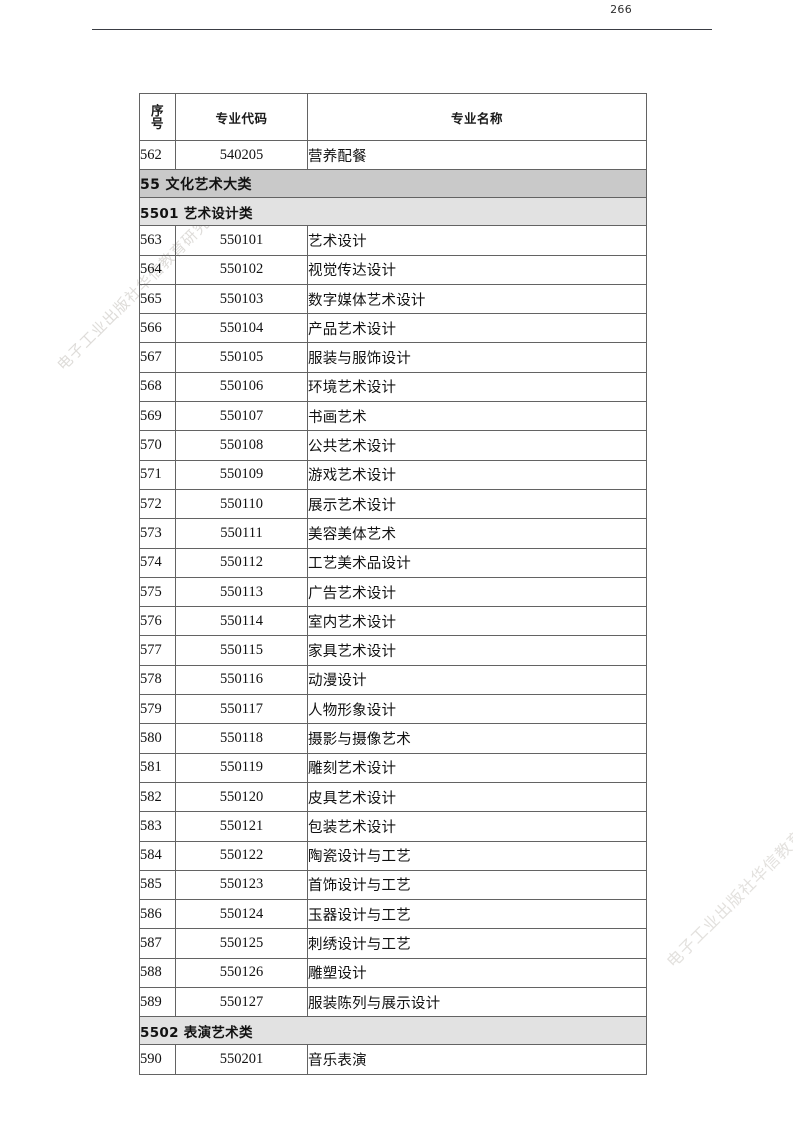 The image size is (793, 1122). I want to click on cell-sequence: 575, so click(157, 592).